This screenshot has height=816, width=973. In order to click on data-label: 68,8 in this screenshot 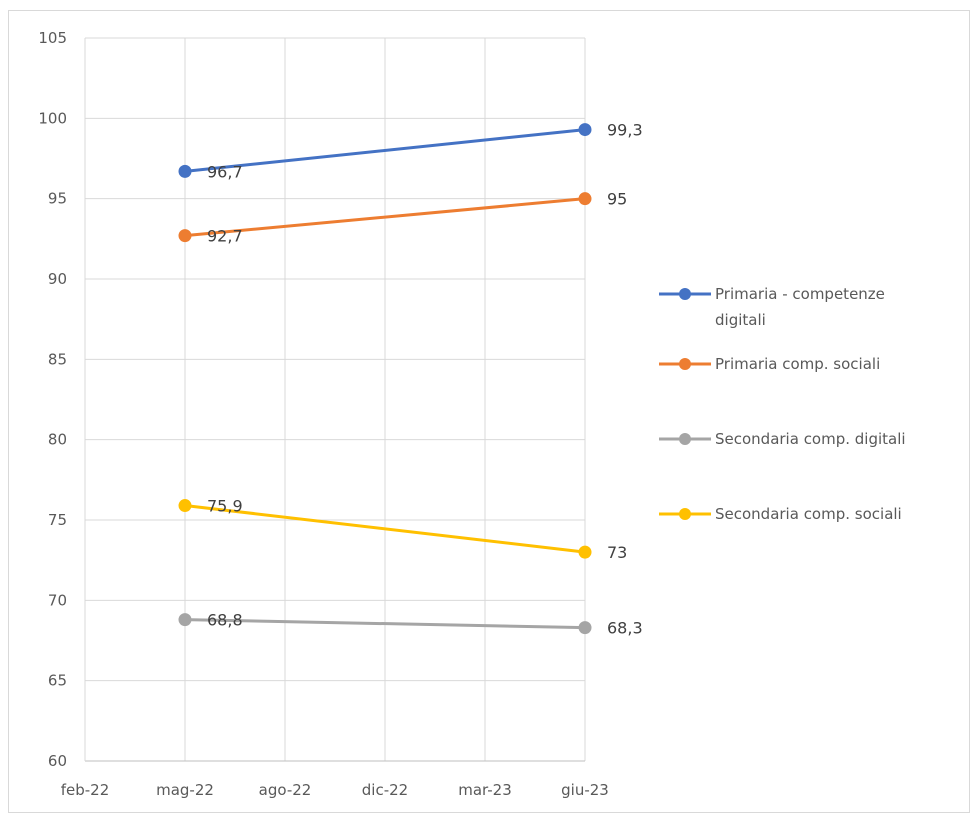, I will do `click(225, 620)`.